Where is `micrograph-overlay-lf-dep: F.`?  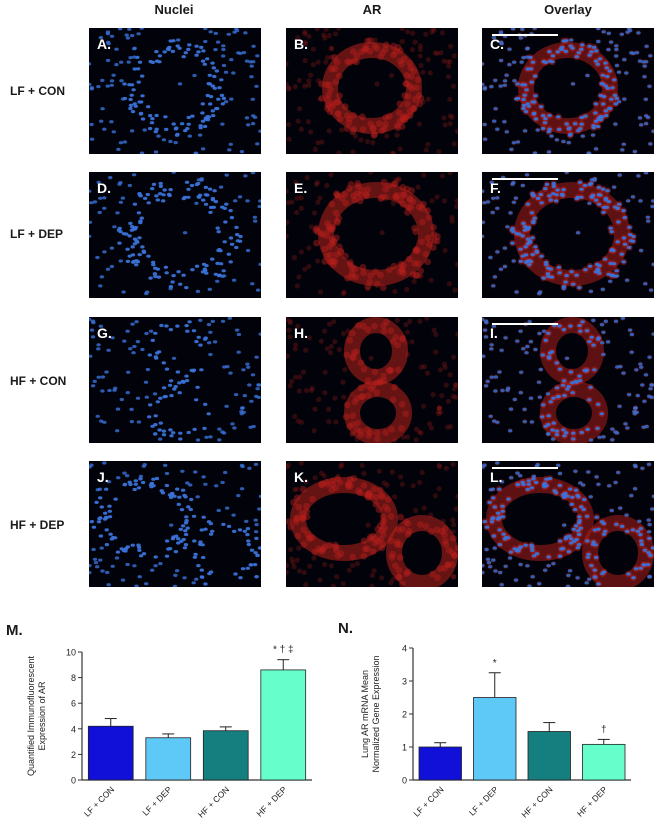 micrograph-overlay-lf-dep: F. is located at coordinates (568, 235).